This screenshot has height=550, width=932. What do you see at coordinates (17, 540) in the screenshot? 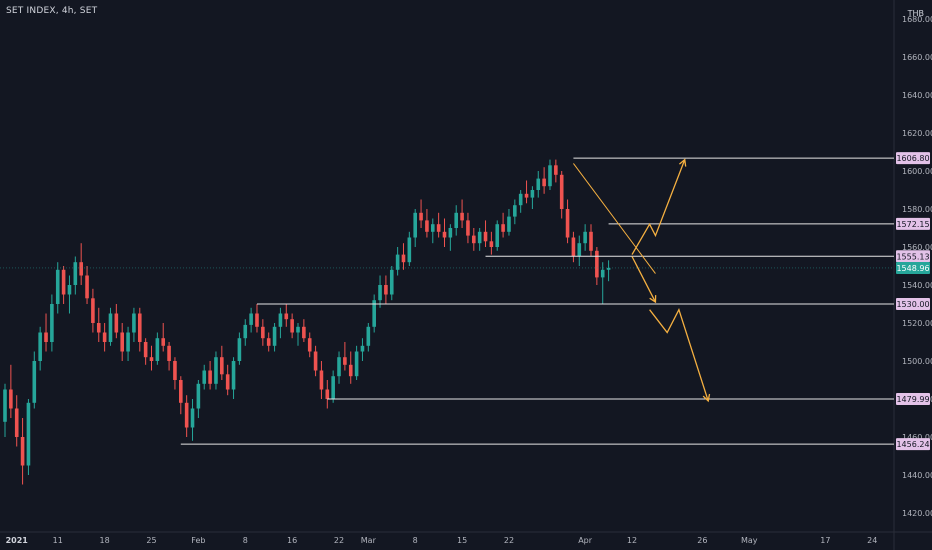
I see `time-tick-label: 2021` at bounding box center [17, 540].